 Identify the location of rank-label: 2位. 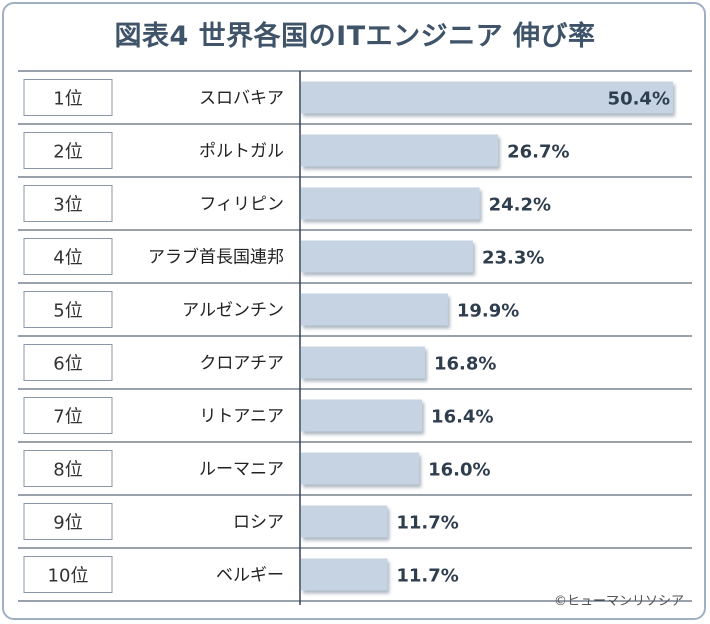
(67, 152).